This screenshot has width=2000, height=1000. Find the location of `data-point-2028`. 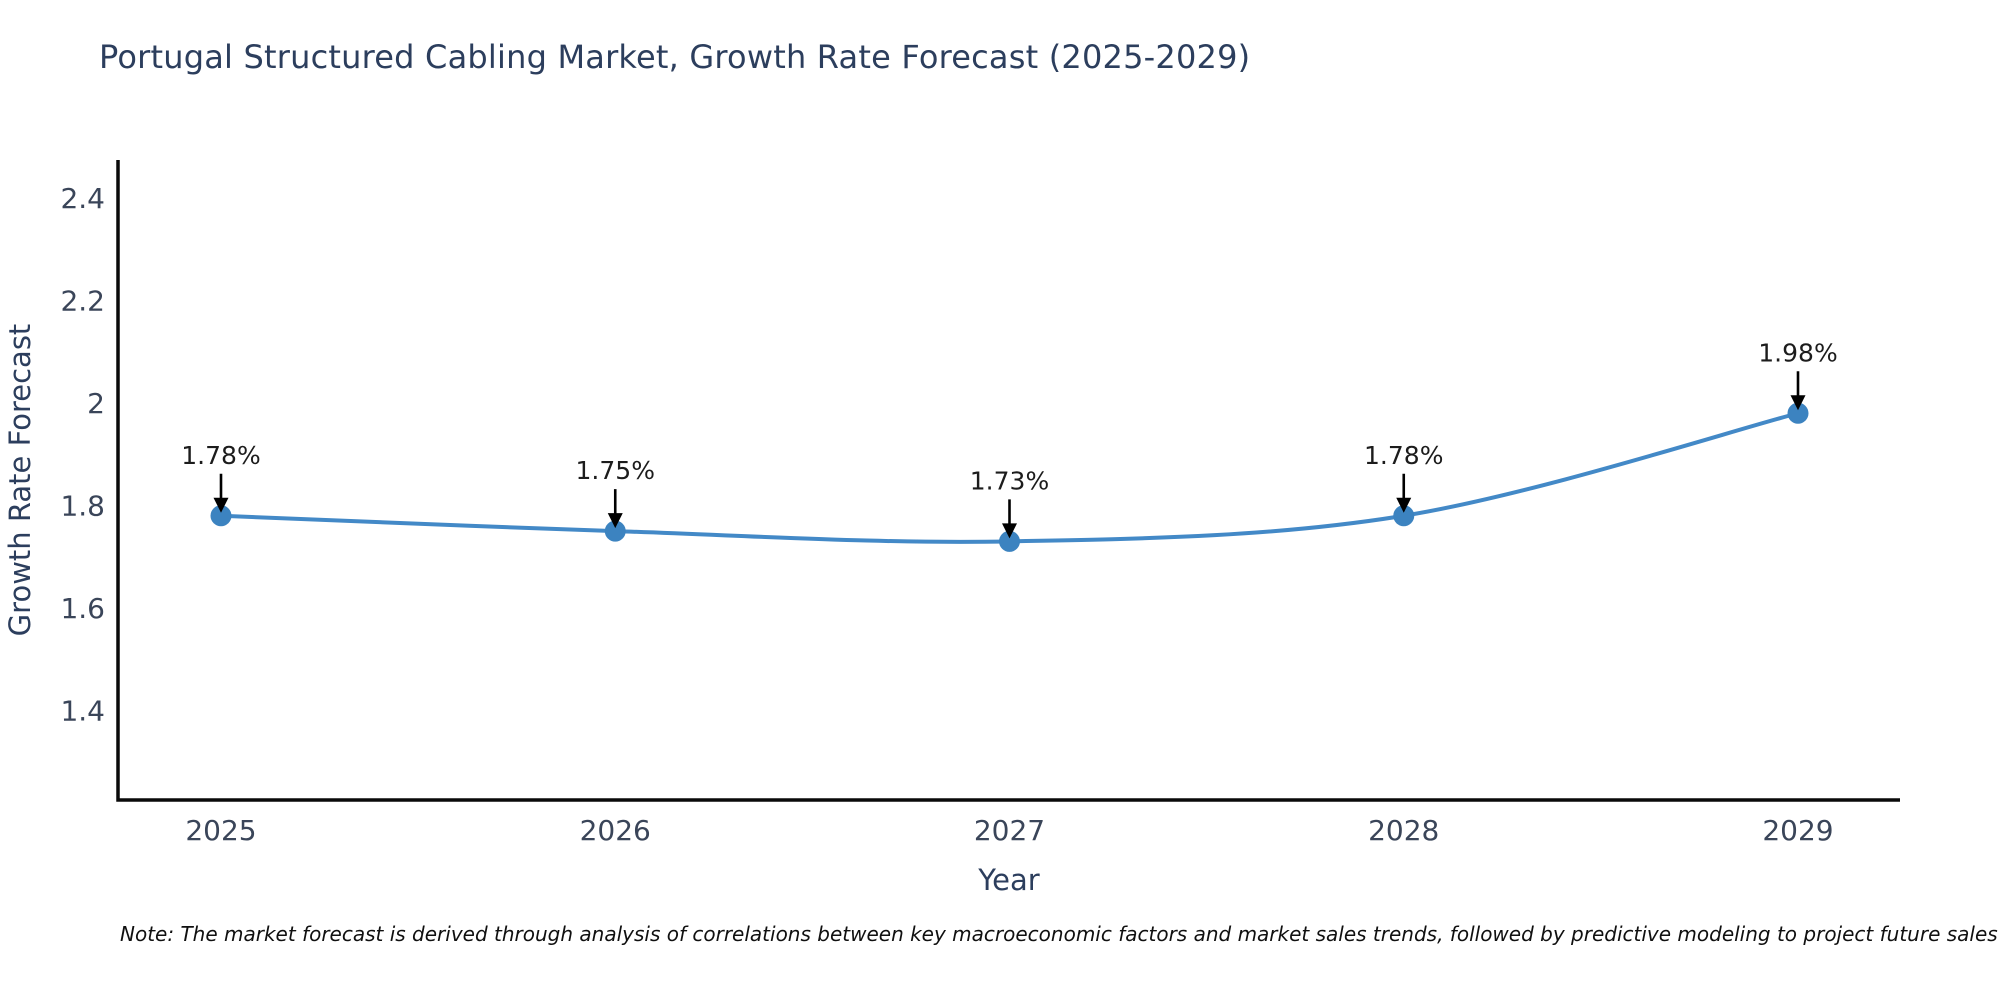

data-point-2028 is located at coordinates (1404, 516).